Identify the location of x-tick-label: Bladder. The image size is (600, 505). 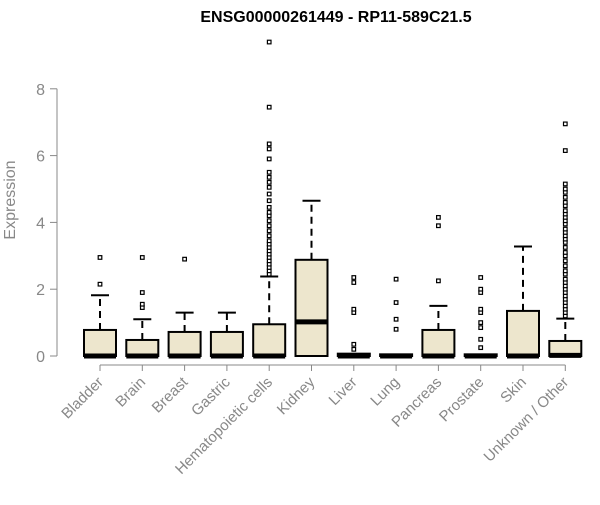
(82, 398).